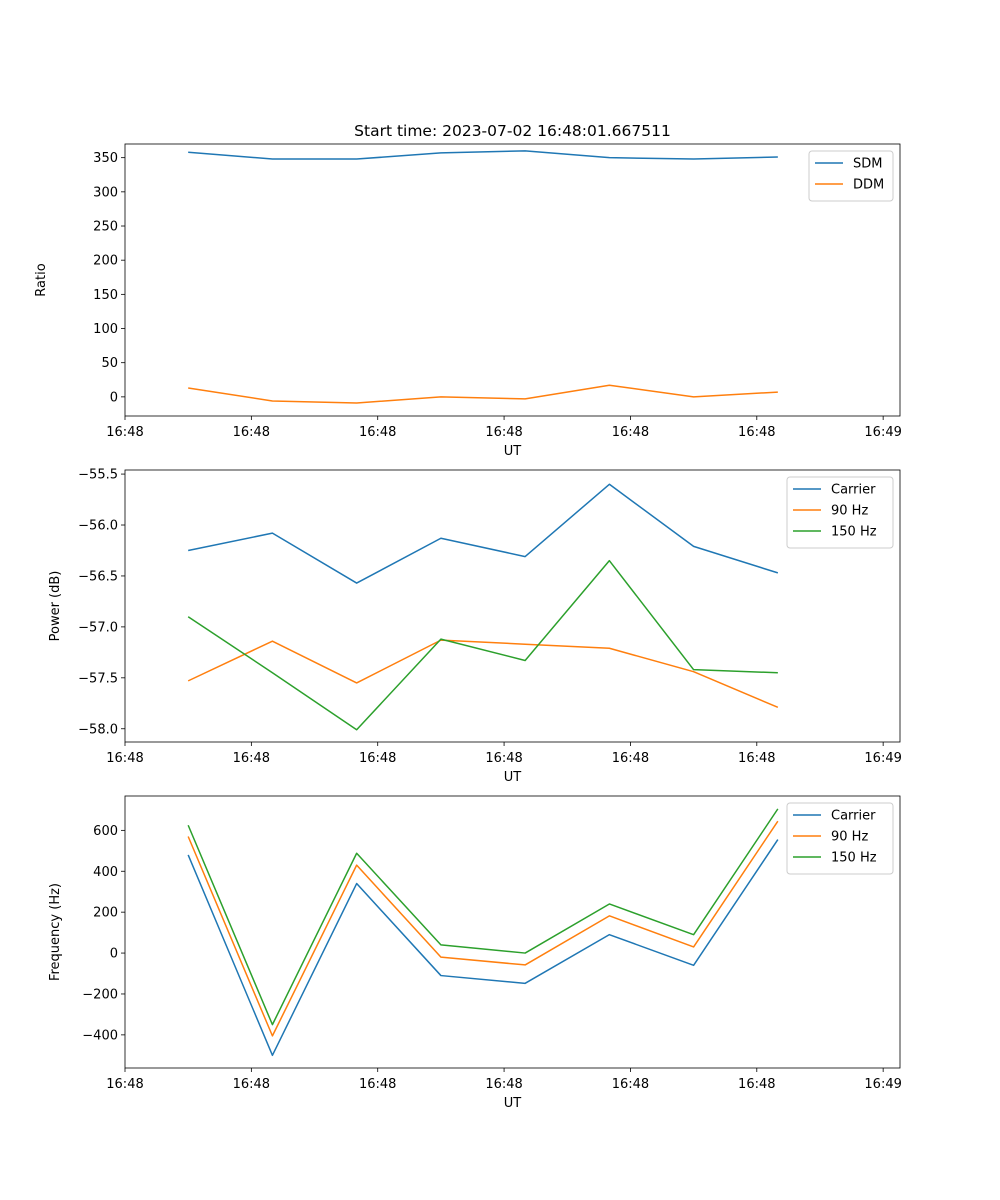 Image resolution: width=1000 pixels, height=1200 pixels. What do you see at coordinates (98, 678) in the screenshot?
I see `y-tick-label: −57.5` at bounding box center [98, 678].